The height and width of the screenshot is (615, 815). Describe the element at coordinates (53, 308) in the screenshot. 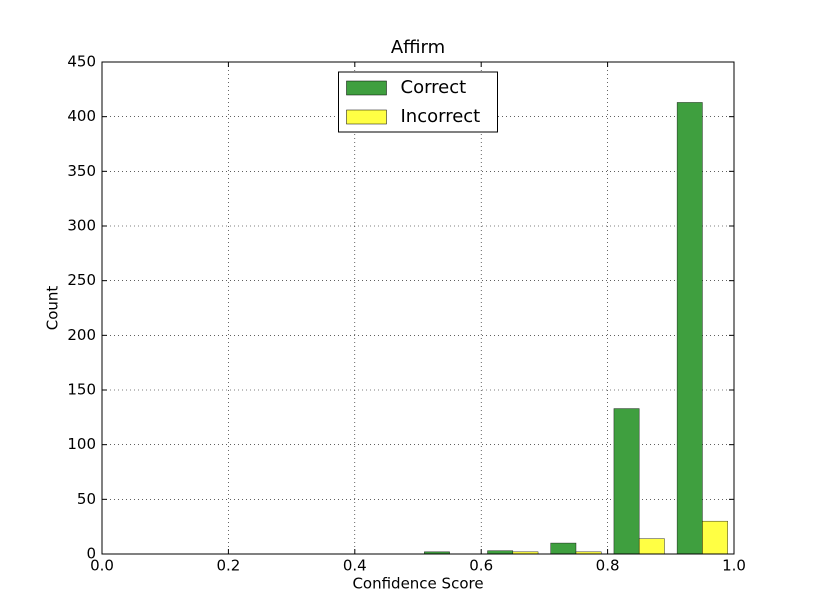

I see `y-axis-label: Count` at that location.